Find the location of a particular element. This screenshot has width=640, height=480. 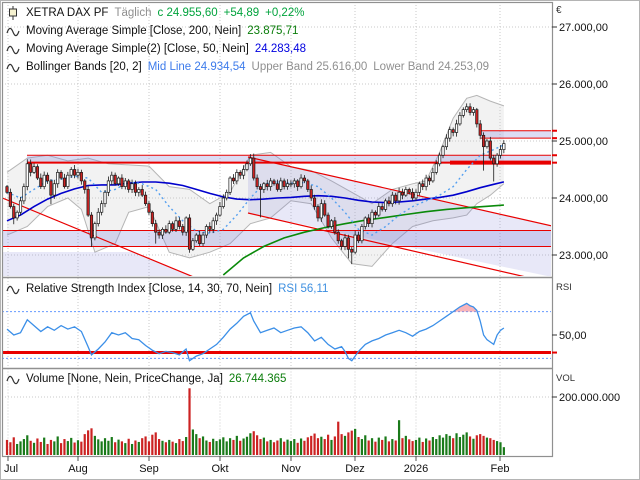

candlestick-icon is located at coordinates (13, 13).